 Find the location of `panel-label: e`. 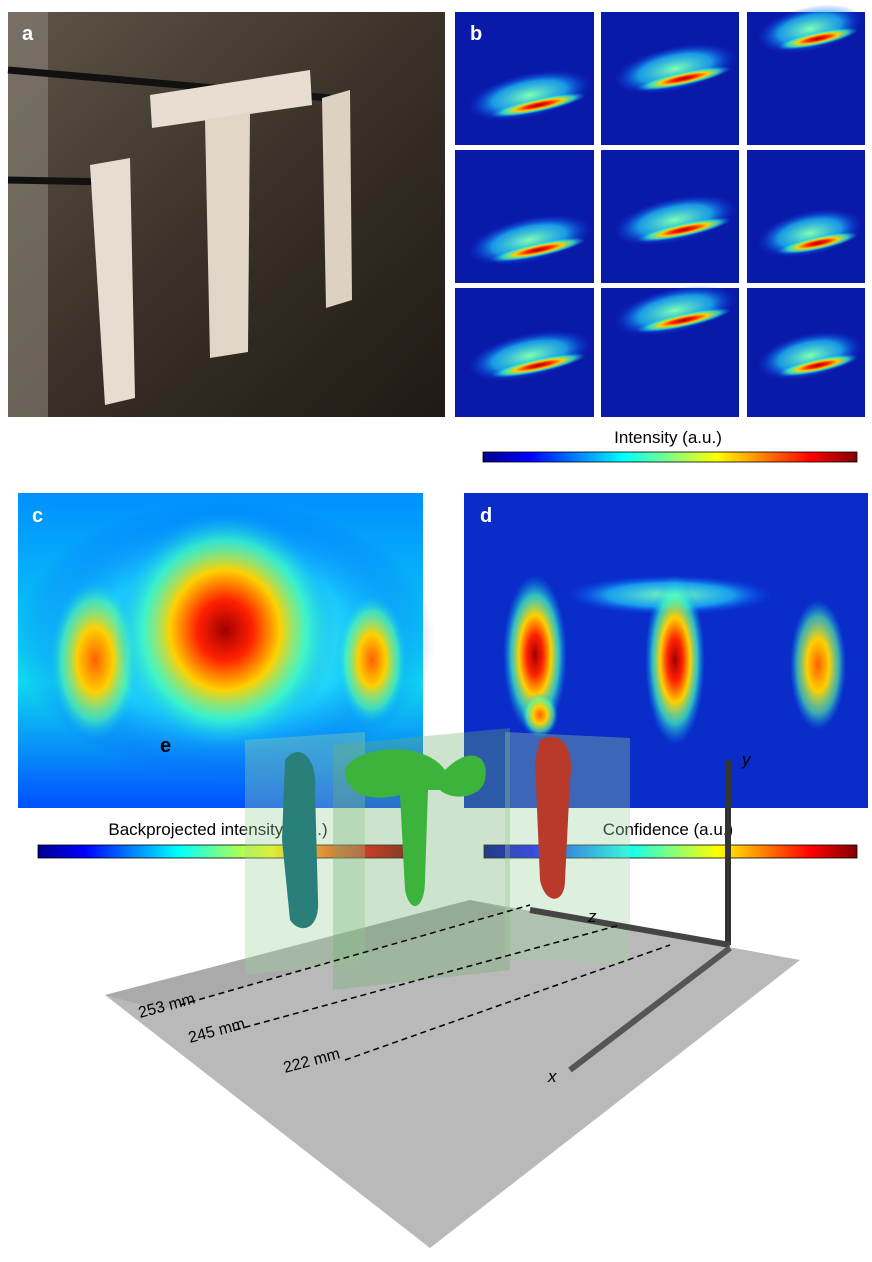

panel-label: e is located at coordinates (165, 746).